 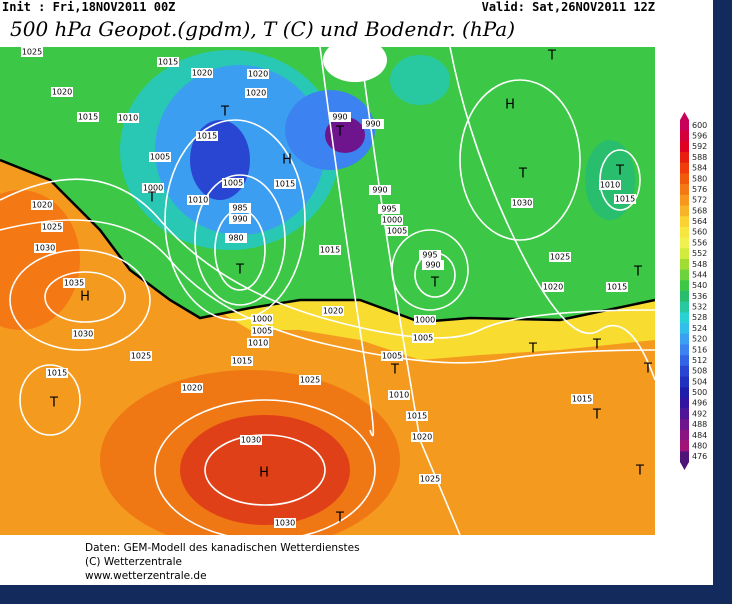 I want to click on legend-label: 580, so click(x=699, y=178).